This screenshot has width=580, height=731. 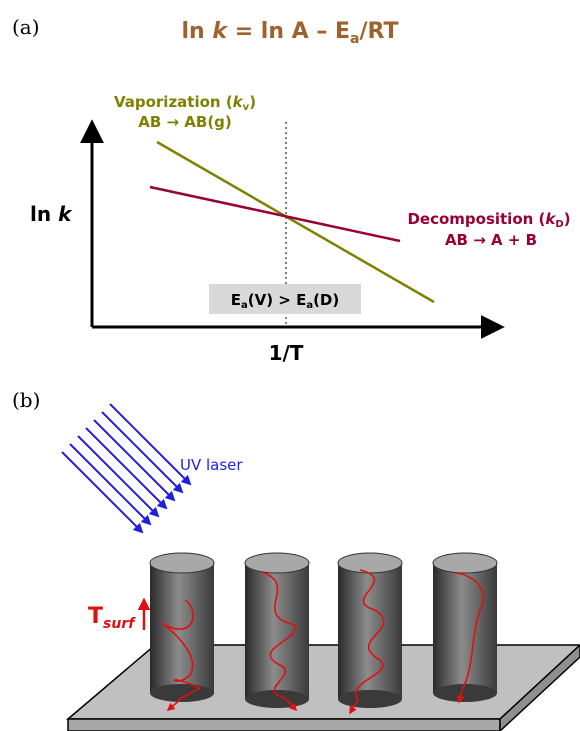 What do you see at coordinates (211, 465) in the screenshot?
I see `uv-laser-label: UV laser` at bounding box center [211, 465].